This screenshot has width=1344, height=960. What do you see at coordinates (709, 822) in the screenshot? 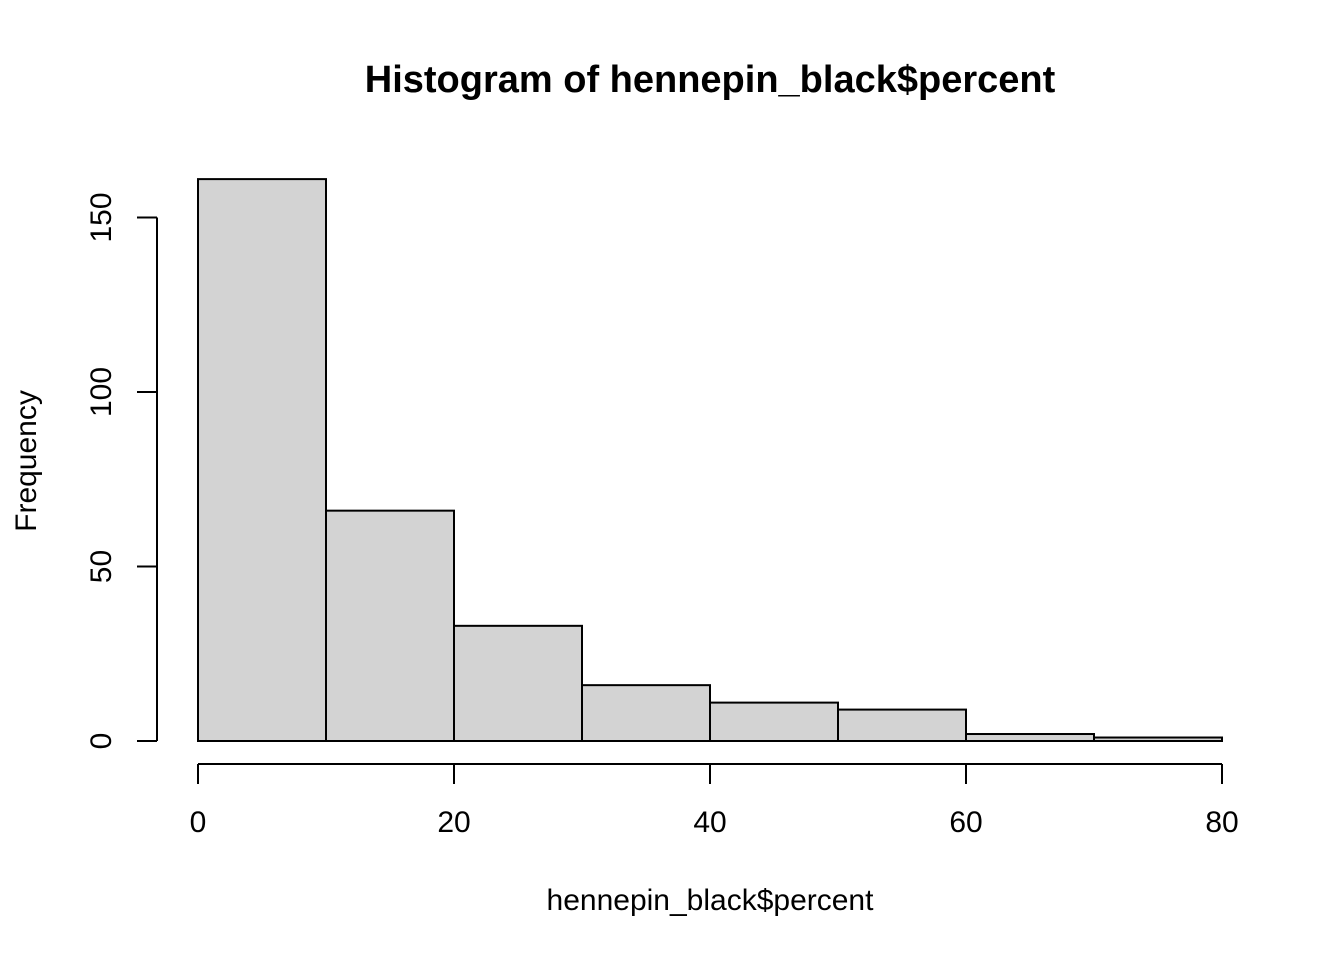
I see `x-tick-label-2: 40` at bounding box center [709, 822].